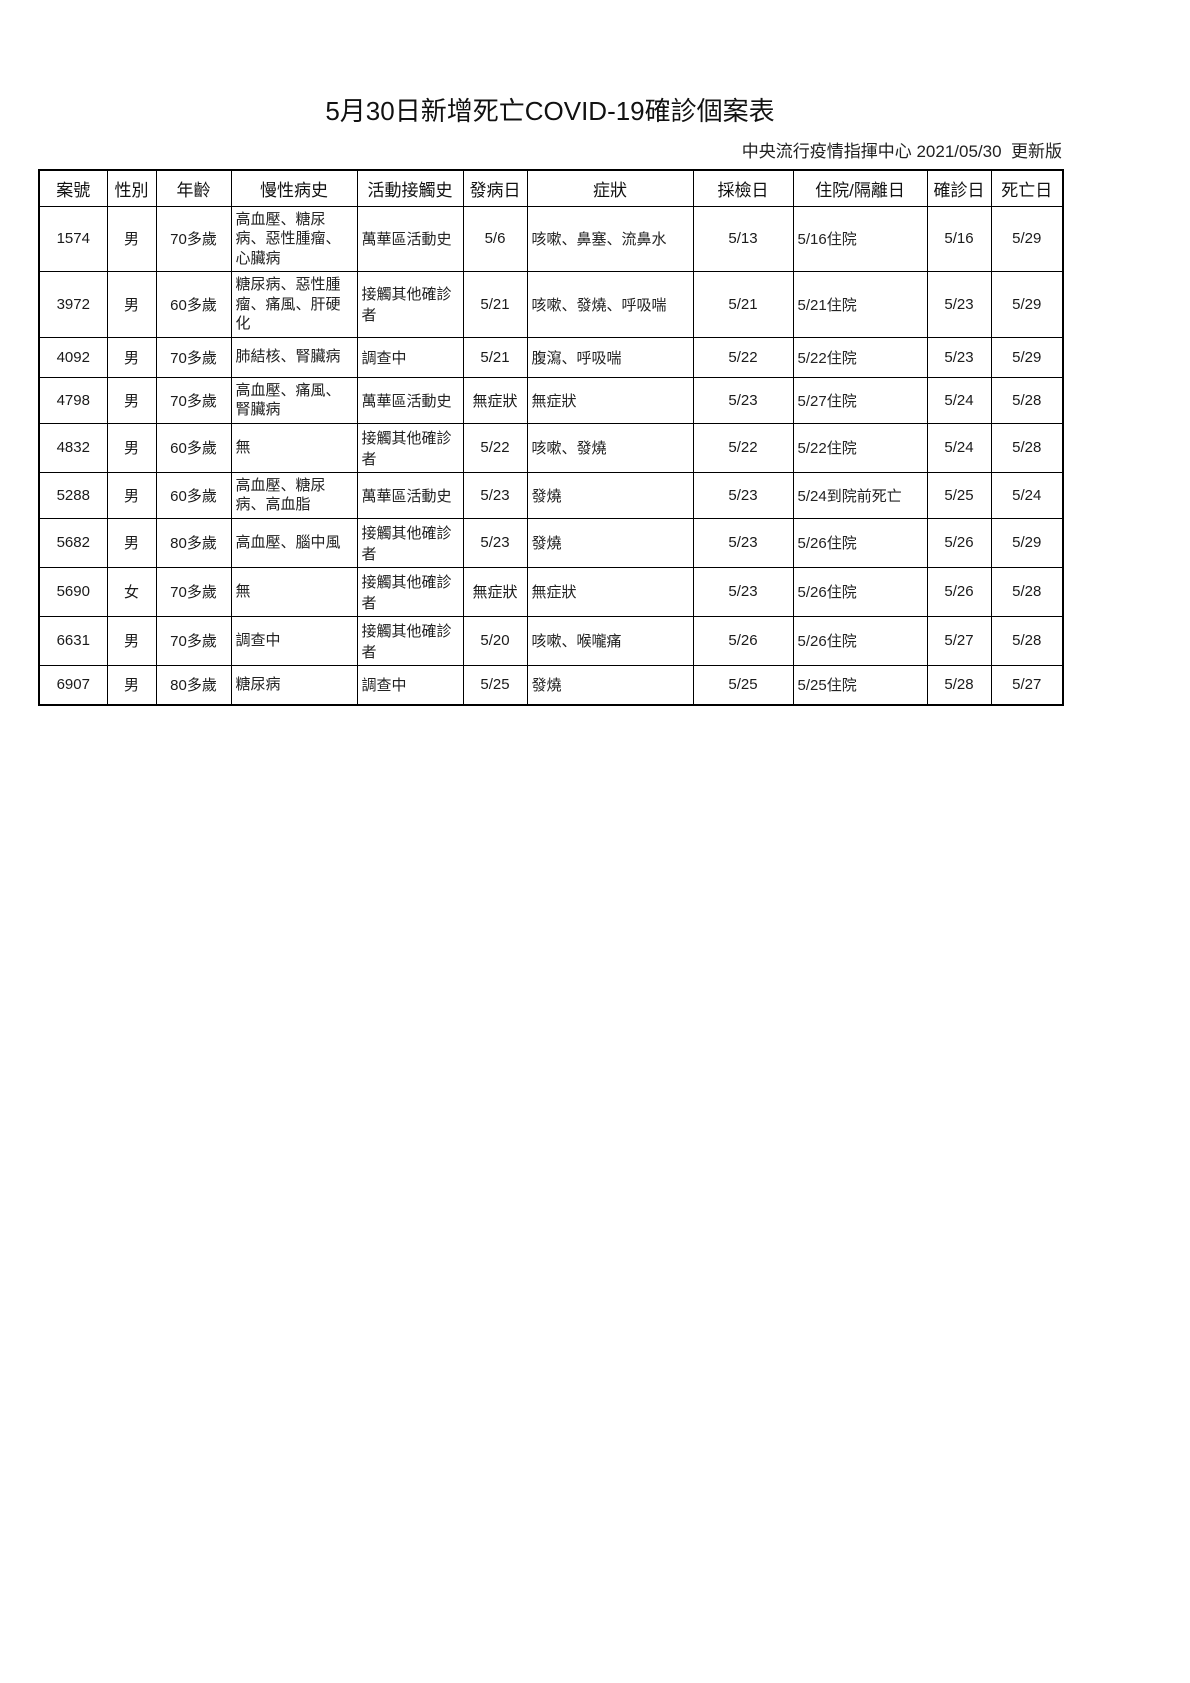 The height and width of the screenshot is (1683, 1190). Describe the element at coordinates (901, 152) in the screenshot. I see `page-subtitle: 中央流行疫情指揮中心 2021/05/30 更新版` at that location.